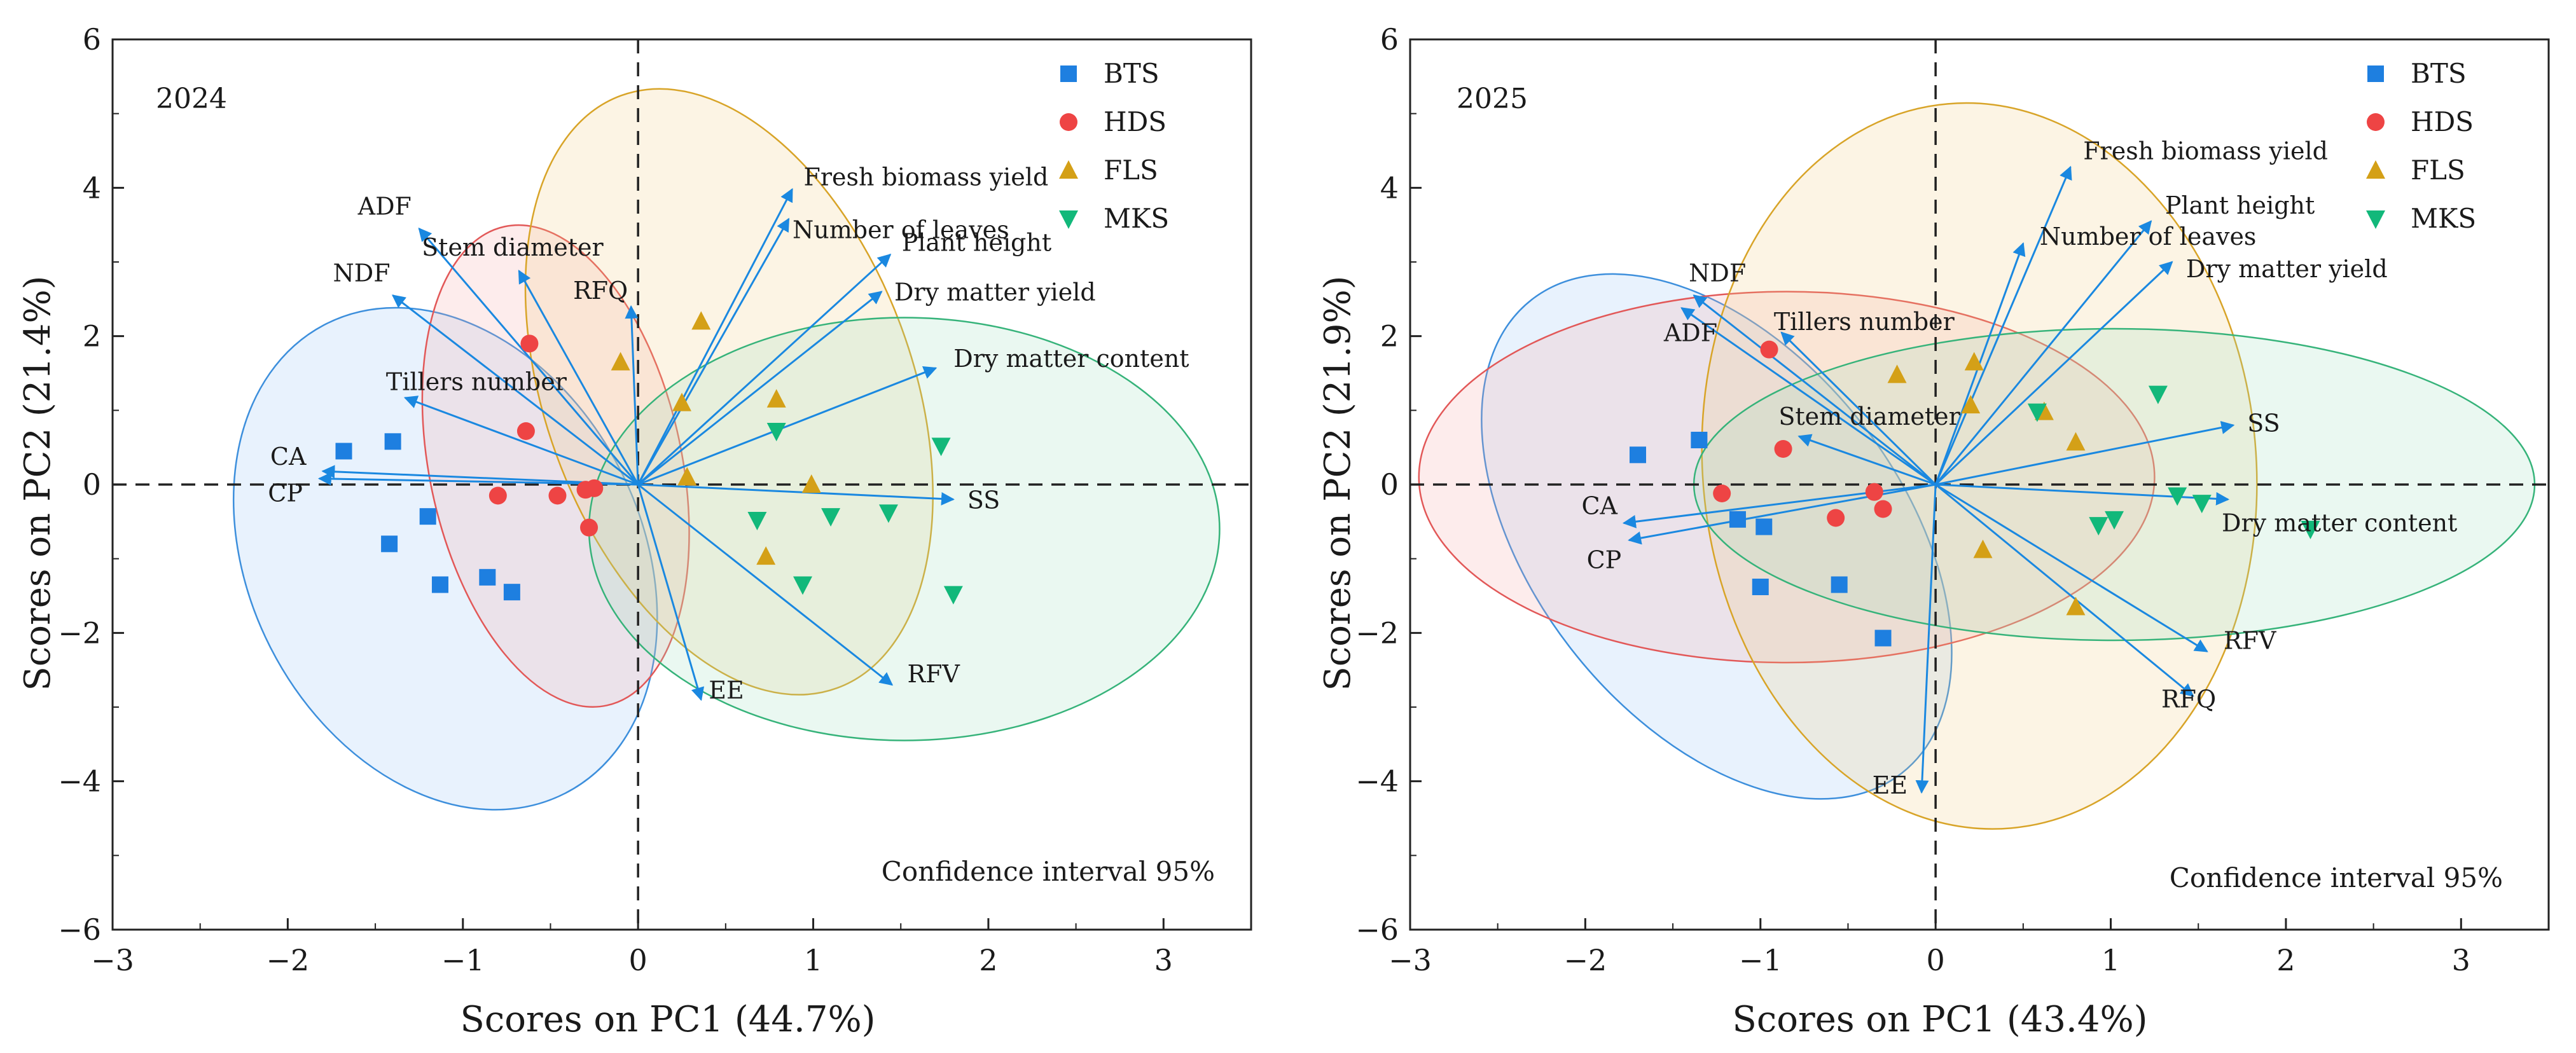 Image resolution: width=2576 pixels, height=1053 pixels. What do you see at coordinates (632, 395) in the screenshot?
I see `loading-arrow-rfq` at bounding box center [632, 395].